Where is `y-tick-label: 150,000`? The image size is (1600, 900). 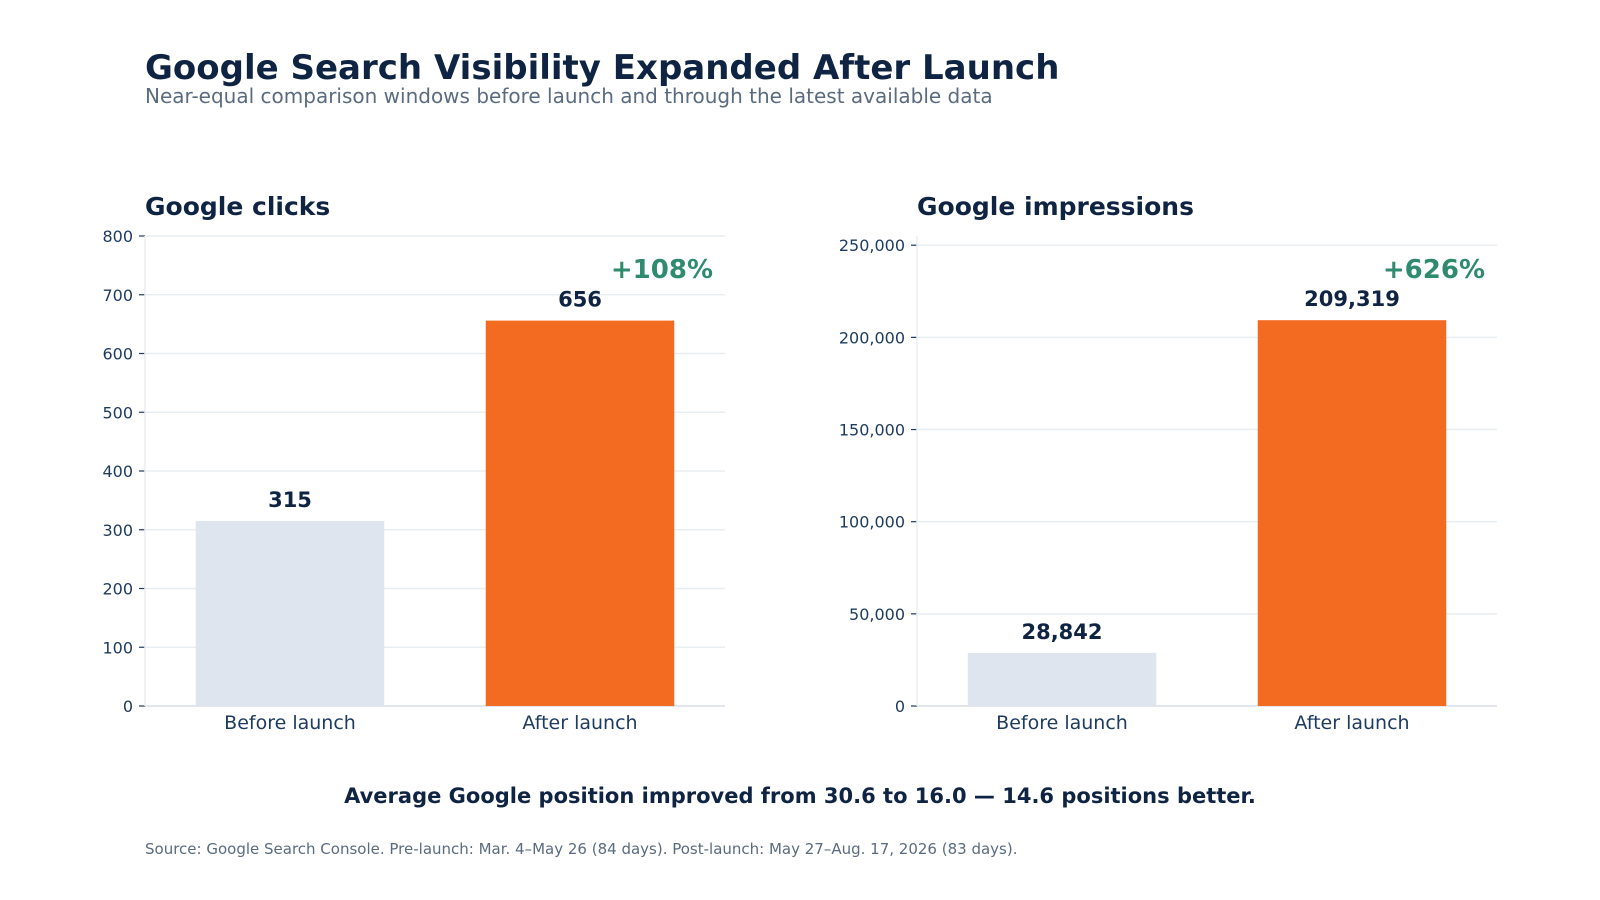
y-tick-label: 150,000 is located at coordinates (872, 430).